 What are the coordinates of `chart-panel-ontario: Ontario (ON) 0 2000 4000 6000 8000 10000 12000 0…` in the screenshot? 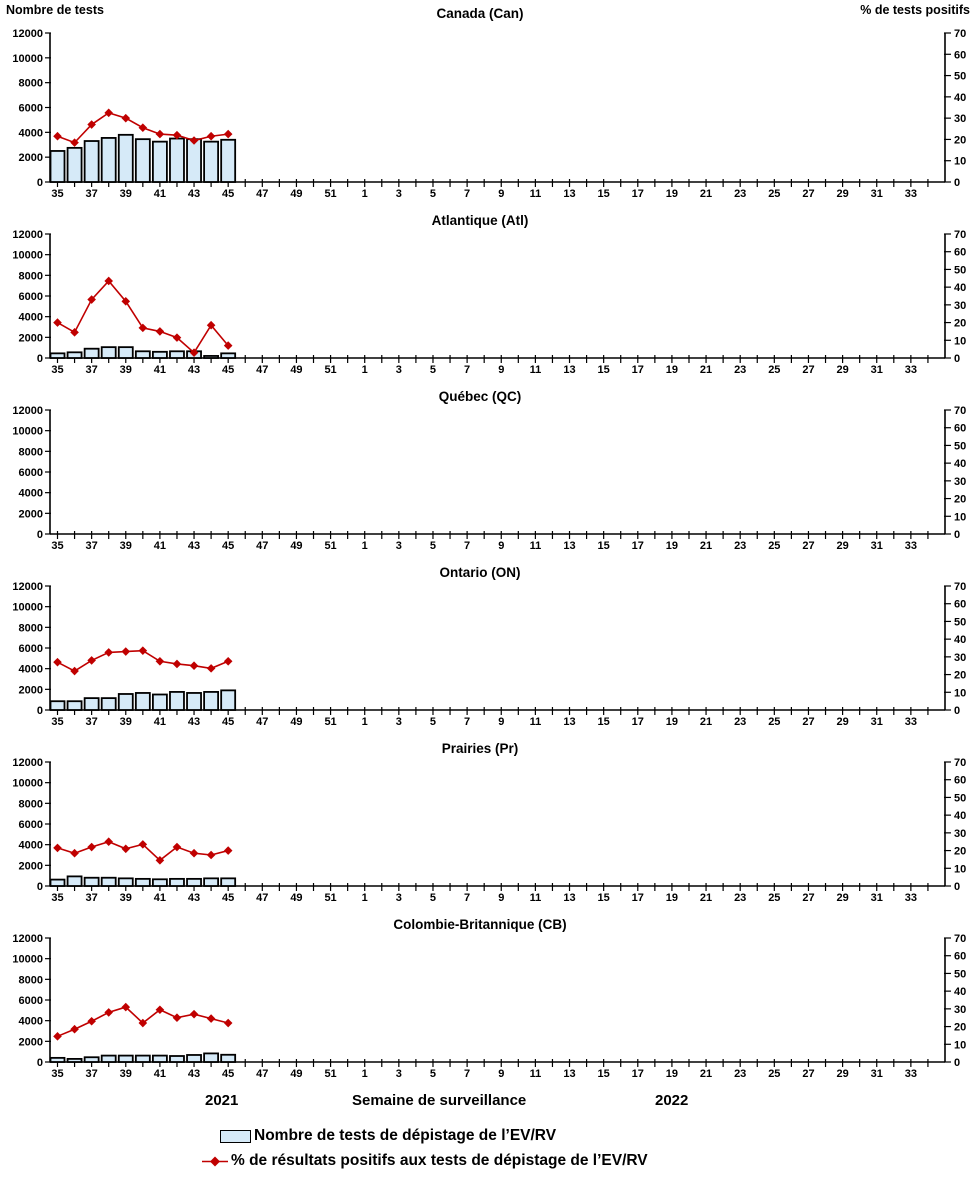 It's located at (489, 646).